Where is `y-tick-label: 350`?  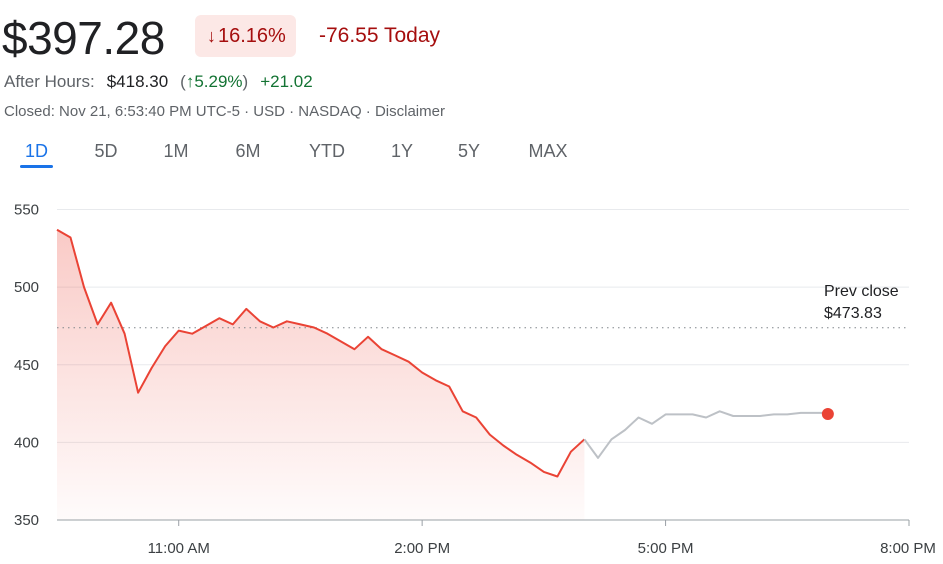
y-tick-label: 350 is located at coordinates (26, 520).